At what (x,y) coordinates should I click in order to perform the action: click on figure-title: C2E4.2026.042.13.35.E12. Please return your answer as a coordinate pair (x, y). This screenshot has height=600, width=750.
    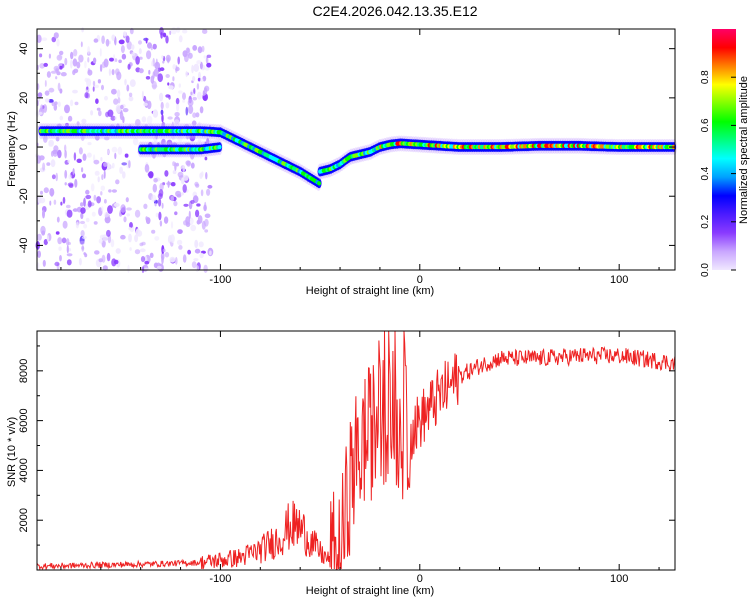
    Looking at the image, I should click on (394, 11).